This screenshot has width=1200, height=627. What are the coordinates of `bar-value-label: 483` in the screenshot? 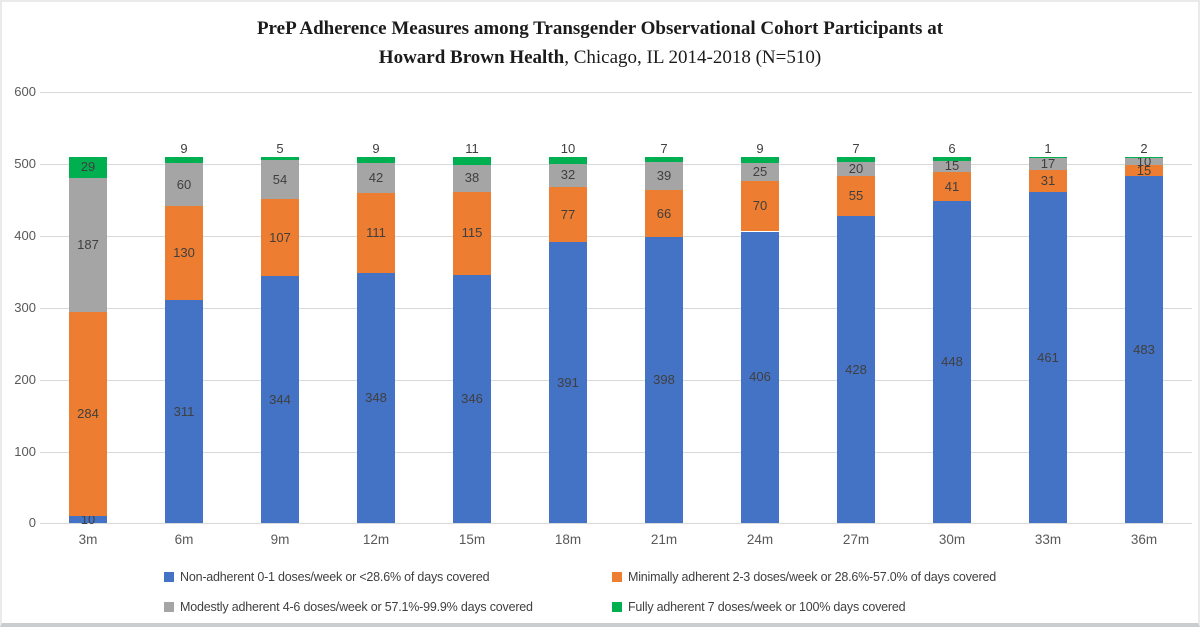 It's located at (1144, 349).